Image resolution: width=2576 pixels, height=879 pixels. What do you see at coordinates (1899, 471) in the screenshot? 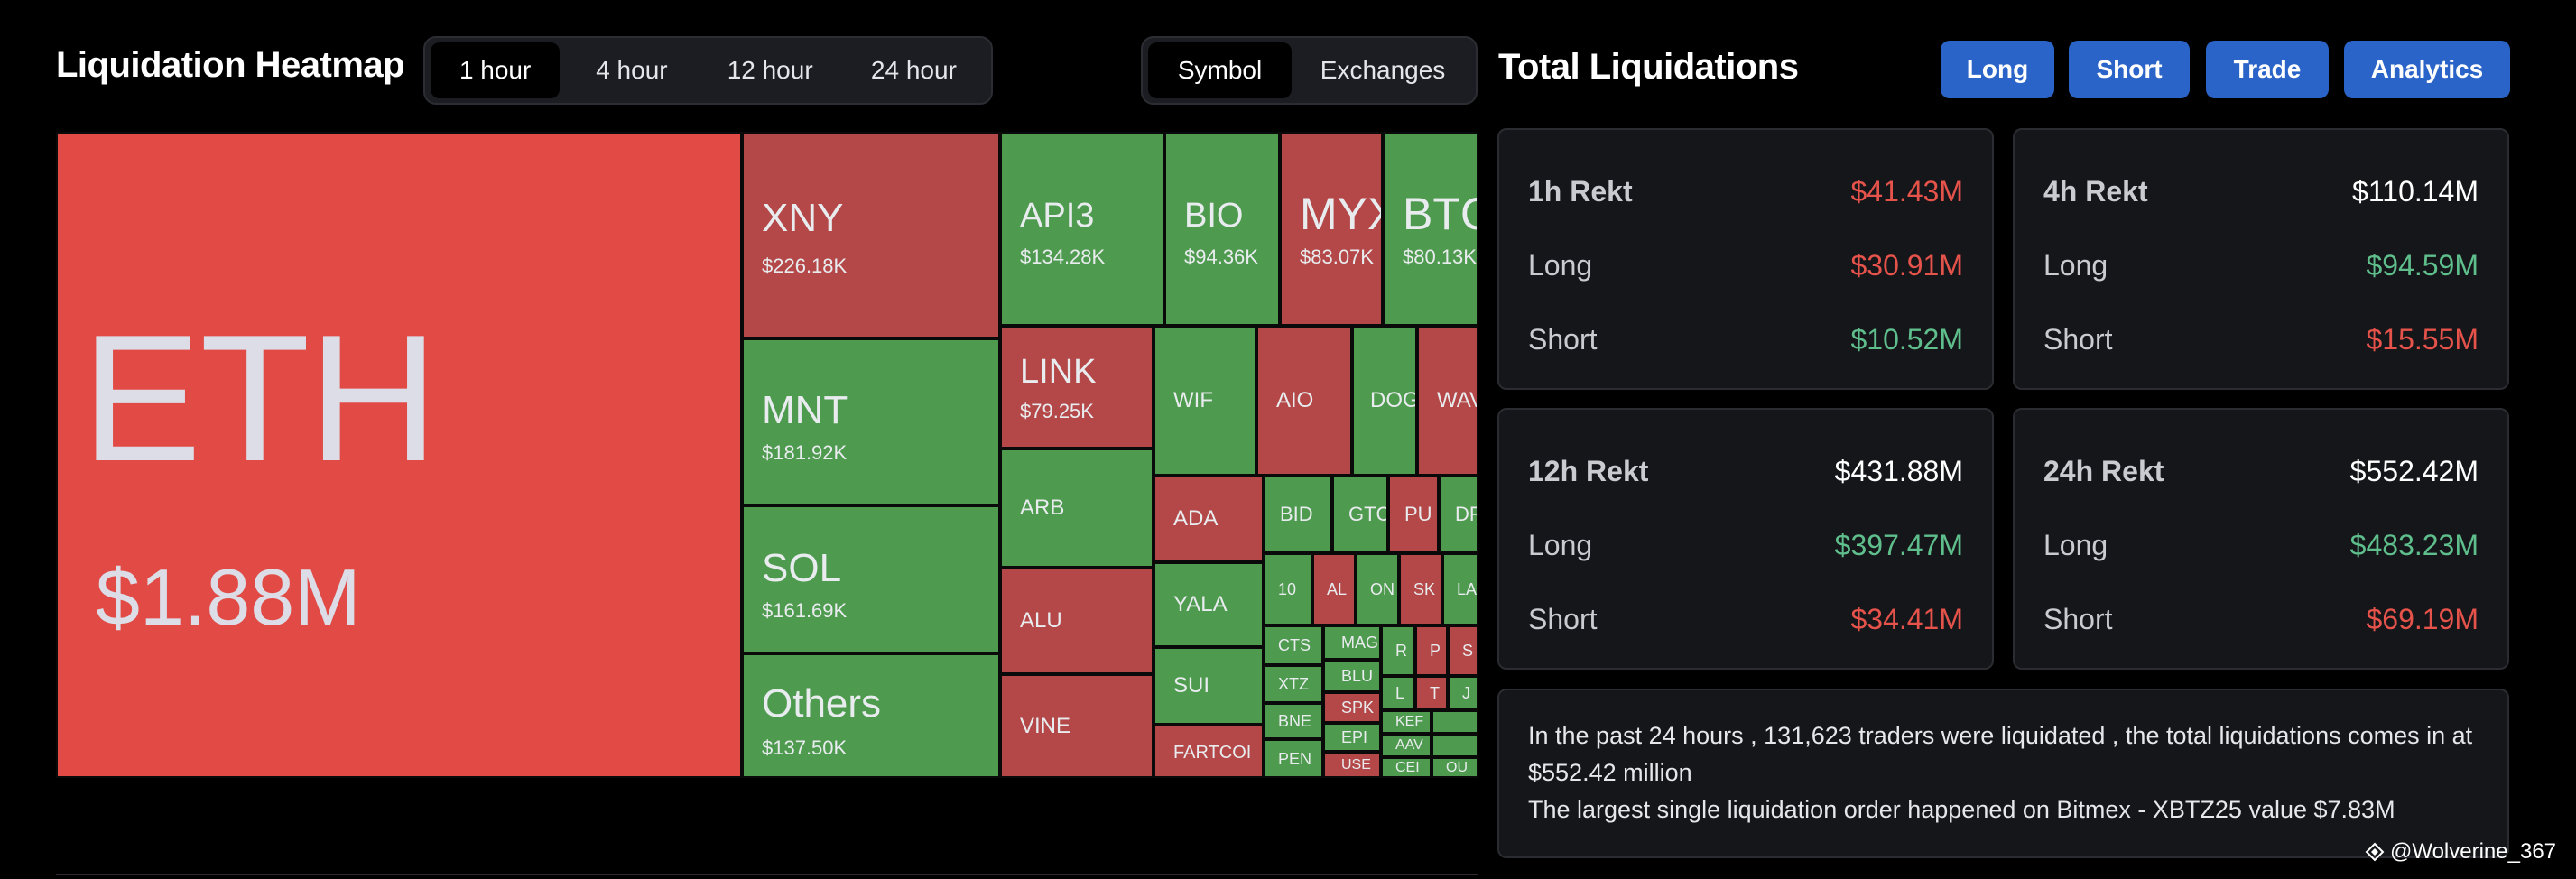
I see `card-total: $431.88M` at bounding box center [1899, 471].